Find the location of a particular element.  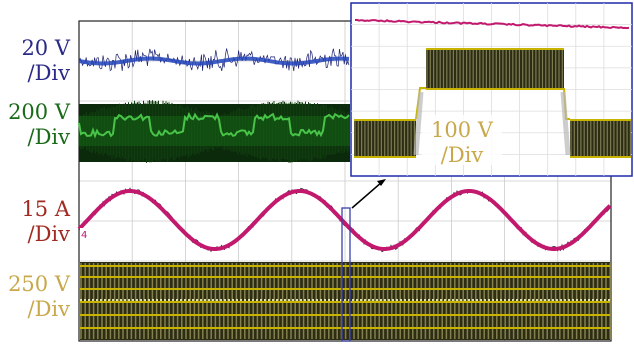

inset-edge-left is located at coordinates (418, 123).